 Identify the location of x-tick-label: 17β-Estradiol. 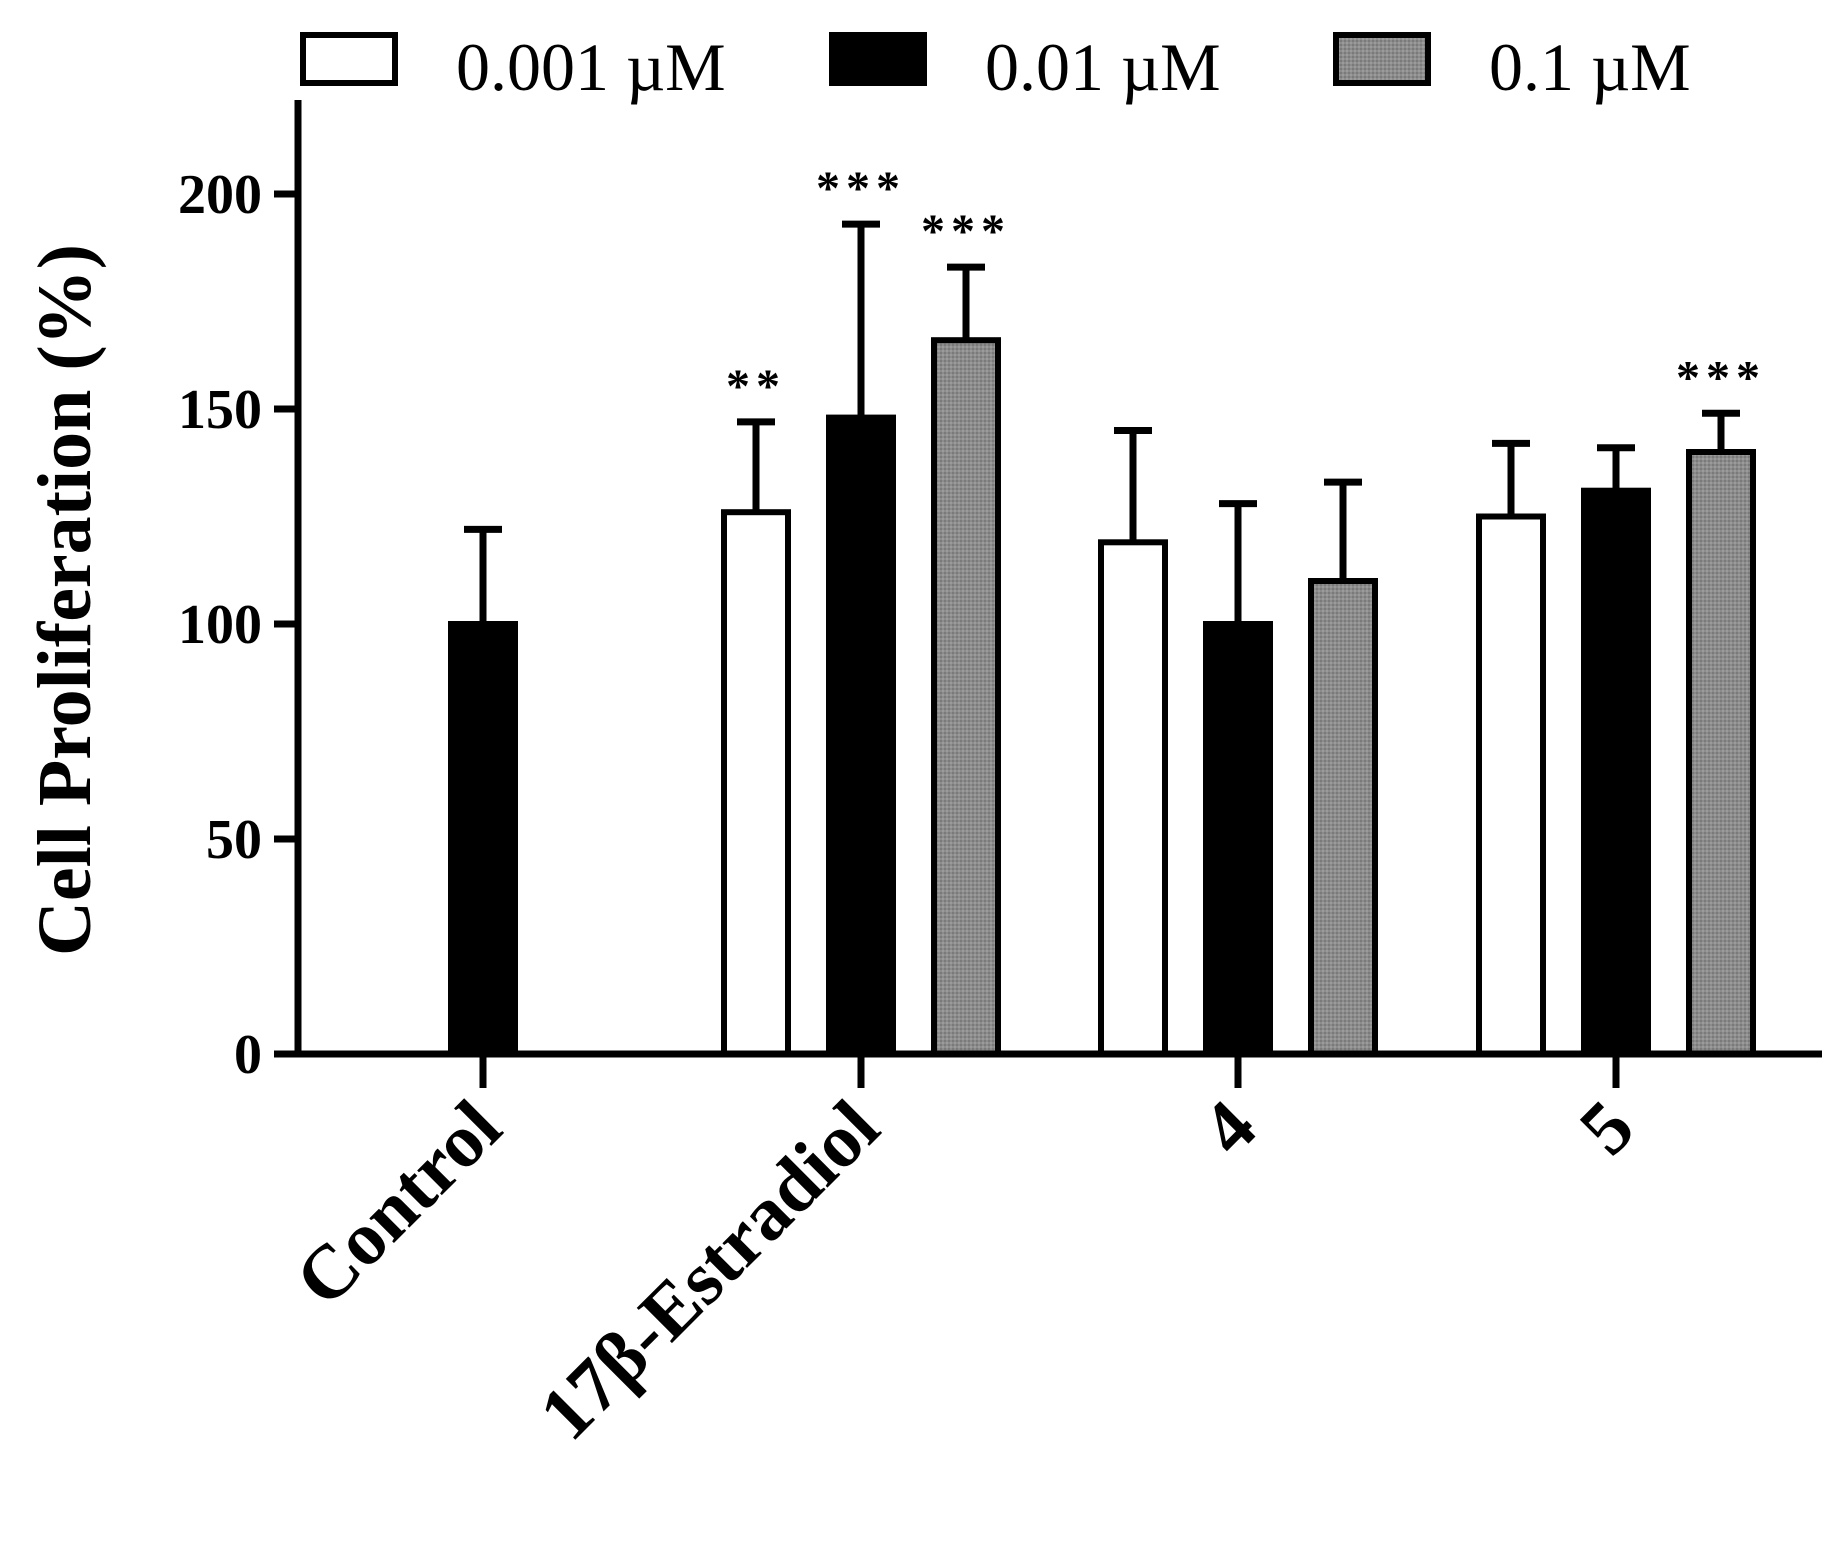
(709, 1270).